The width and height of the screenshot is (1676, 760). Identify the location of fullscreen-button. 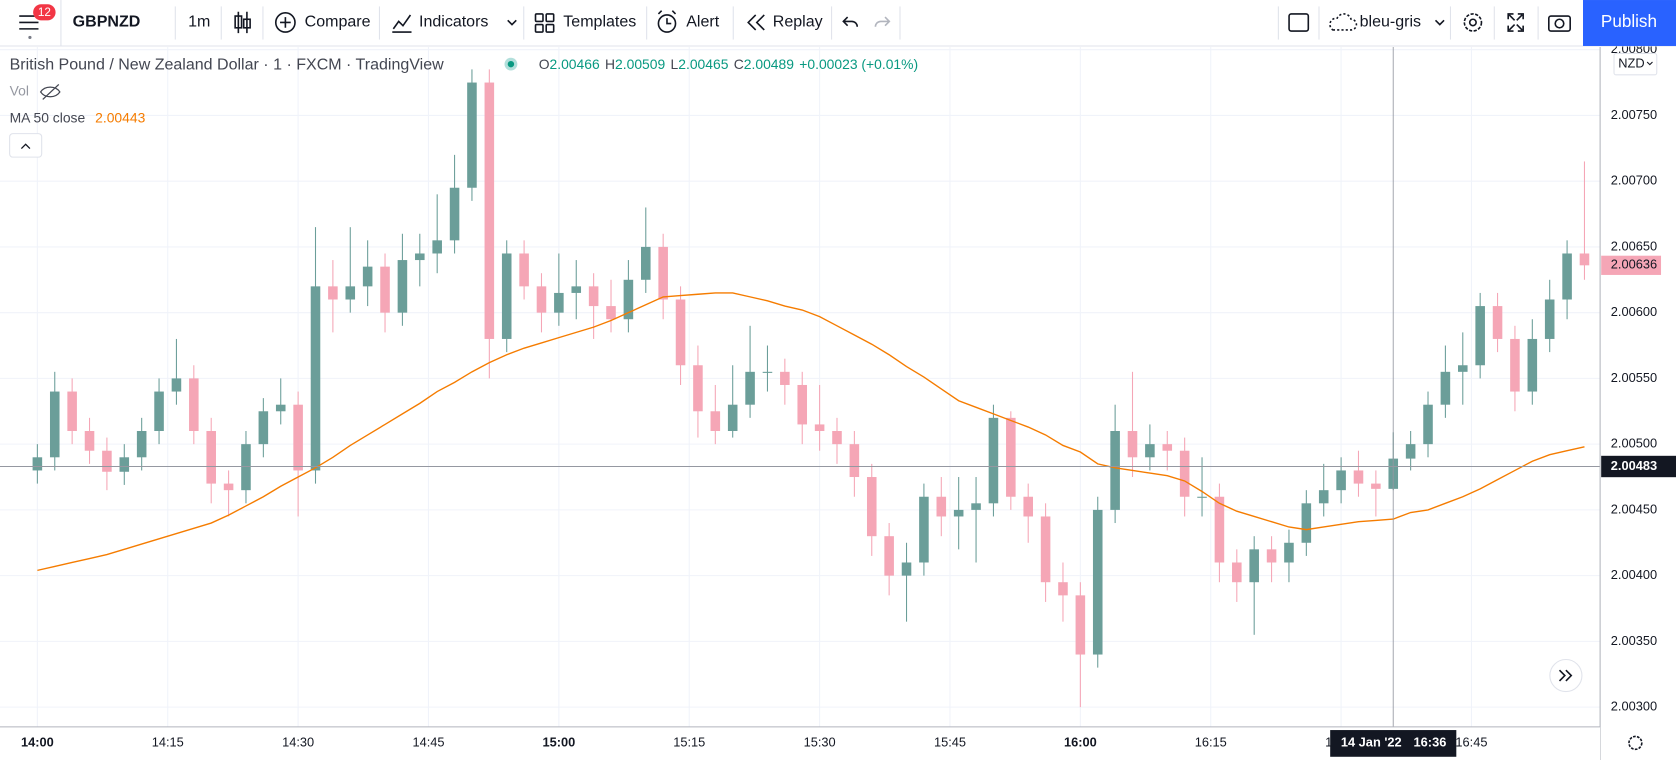
(1515, 22).